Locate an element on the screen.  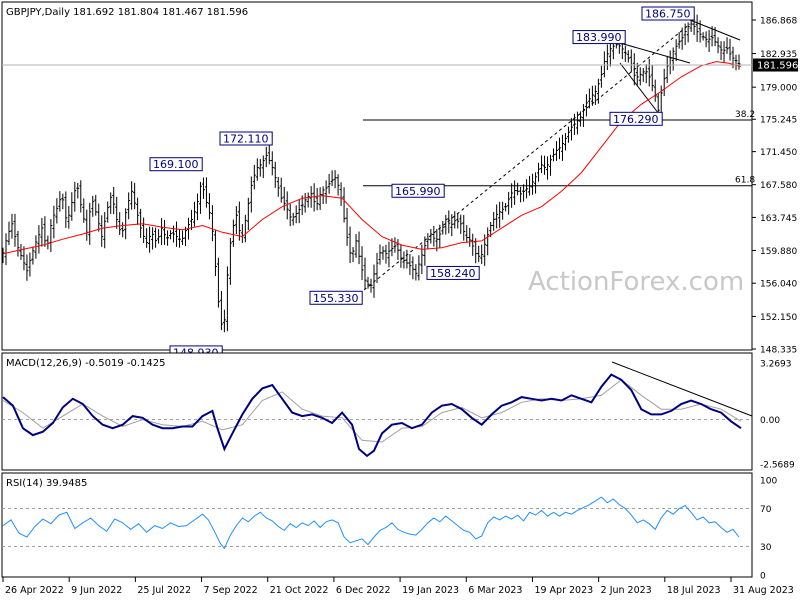
time-axis-label: 18 Jul 2023 is located at coordinates (694, 590).